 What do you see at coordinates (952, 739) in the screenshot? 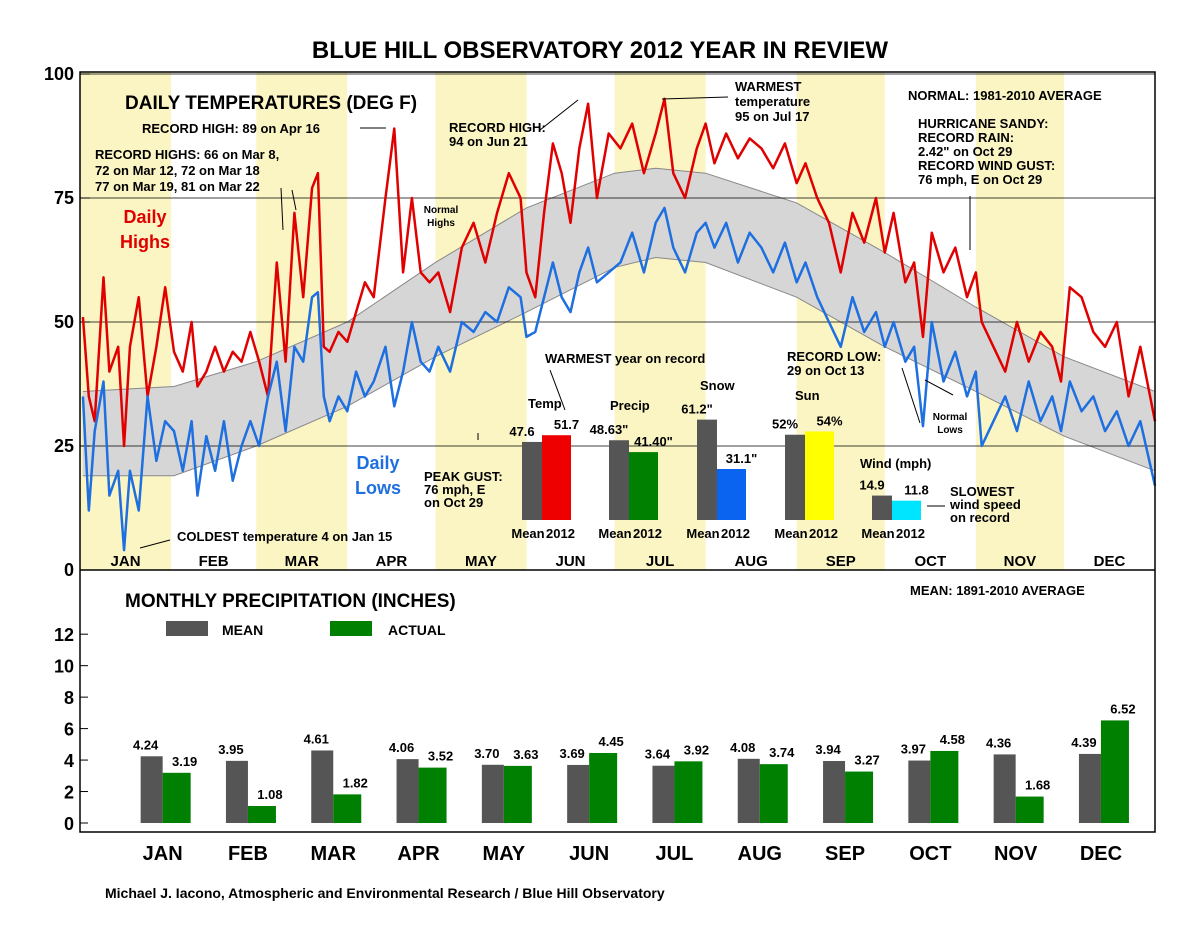
I see `value-label: 4.58` at bounding box center [952, 739].